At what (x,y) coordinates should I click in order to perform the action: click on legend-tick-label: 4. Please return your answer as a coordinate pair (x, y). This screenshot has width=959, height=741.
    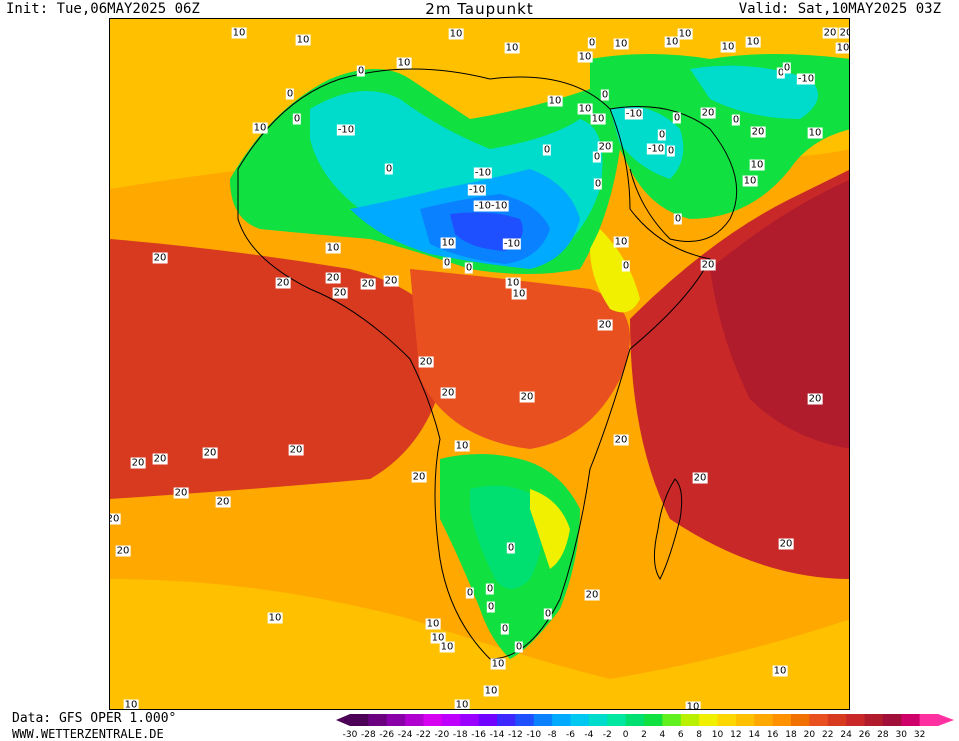
    Looking at the image, I should click on (662, 735).